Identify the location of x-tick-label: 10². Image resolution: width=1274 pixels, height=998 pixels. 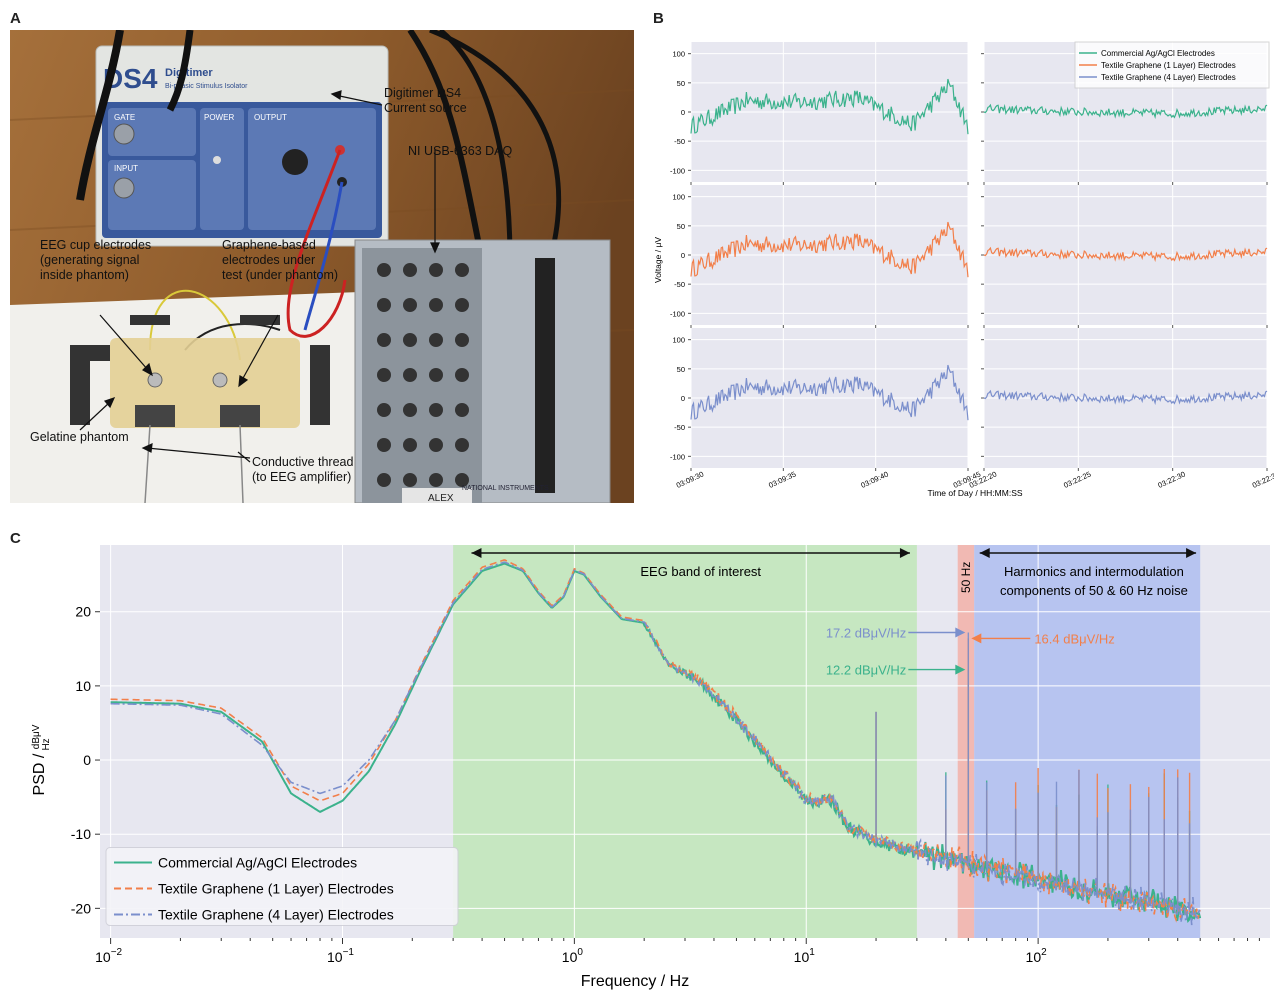
(1037, 956).